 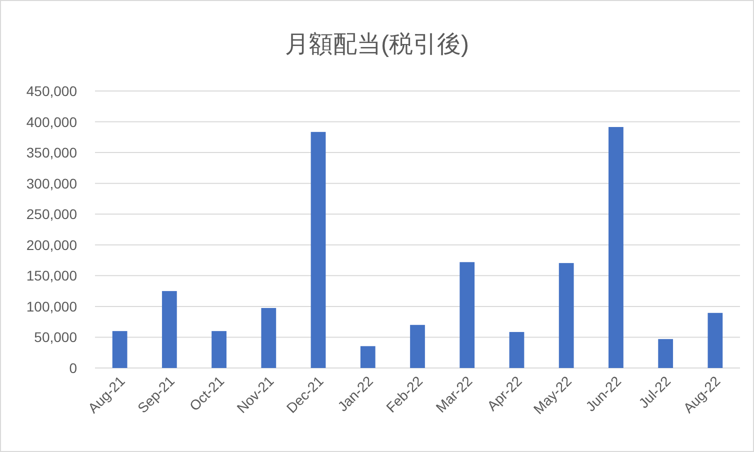 What do you see at coordinates (52, 306) in the screenshot?
I see `y-tick-label: 100,000` at bounding box center [52, 306].